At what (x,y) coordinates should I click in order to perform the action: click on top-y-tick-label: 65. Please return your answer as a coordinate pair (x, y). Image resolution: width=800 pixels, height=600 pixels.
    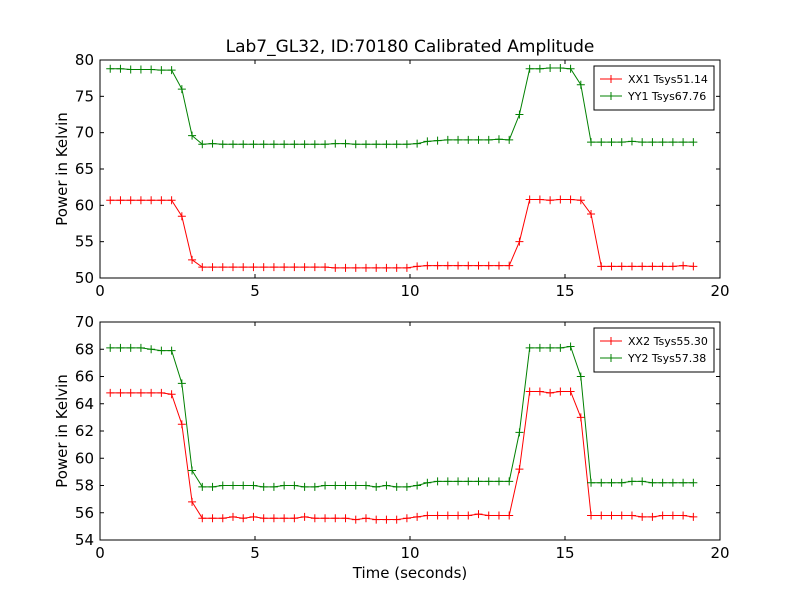
    Looking at the image, I should click on (84, 169).